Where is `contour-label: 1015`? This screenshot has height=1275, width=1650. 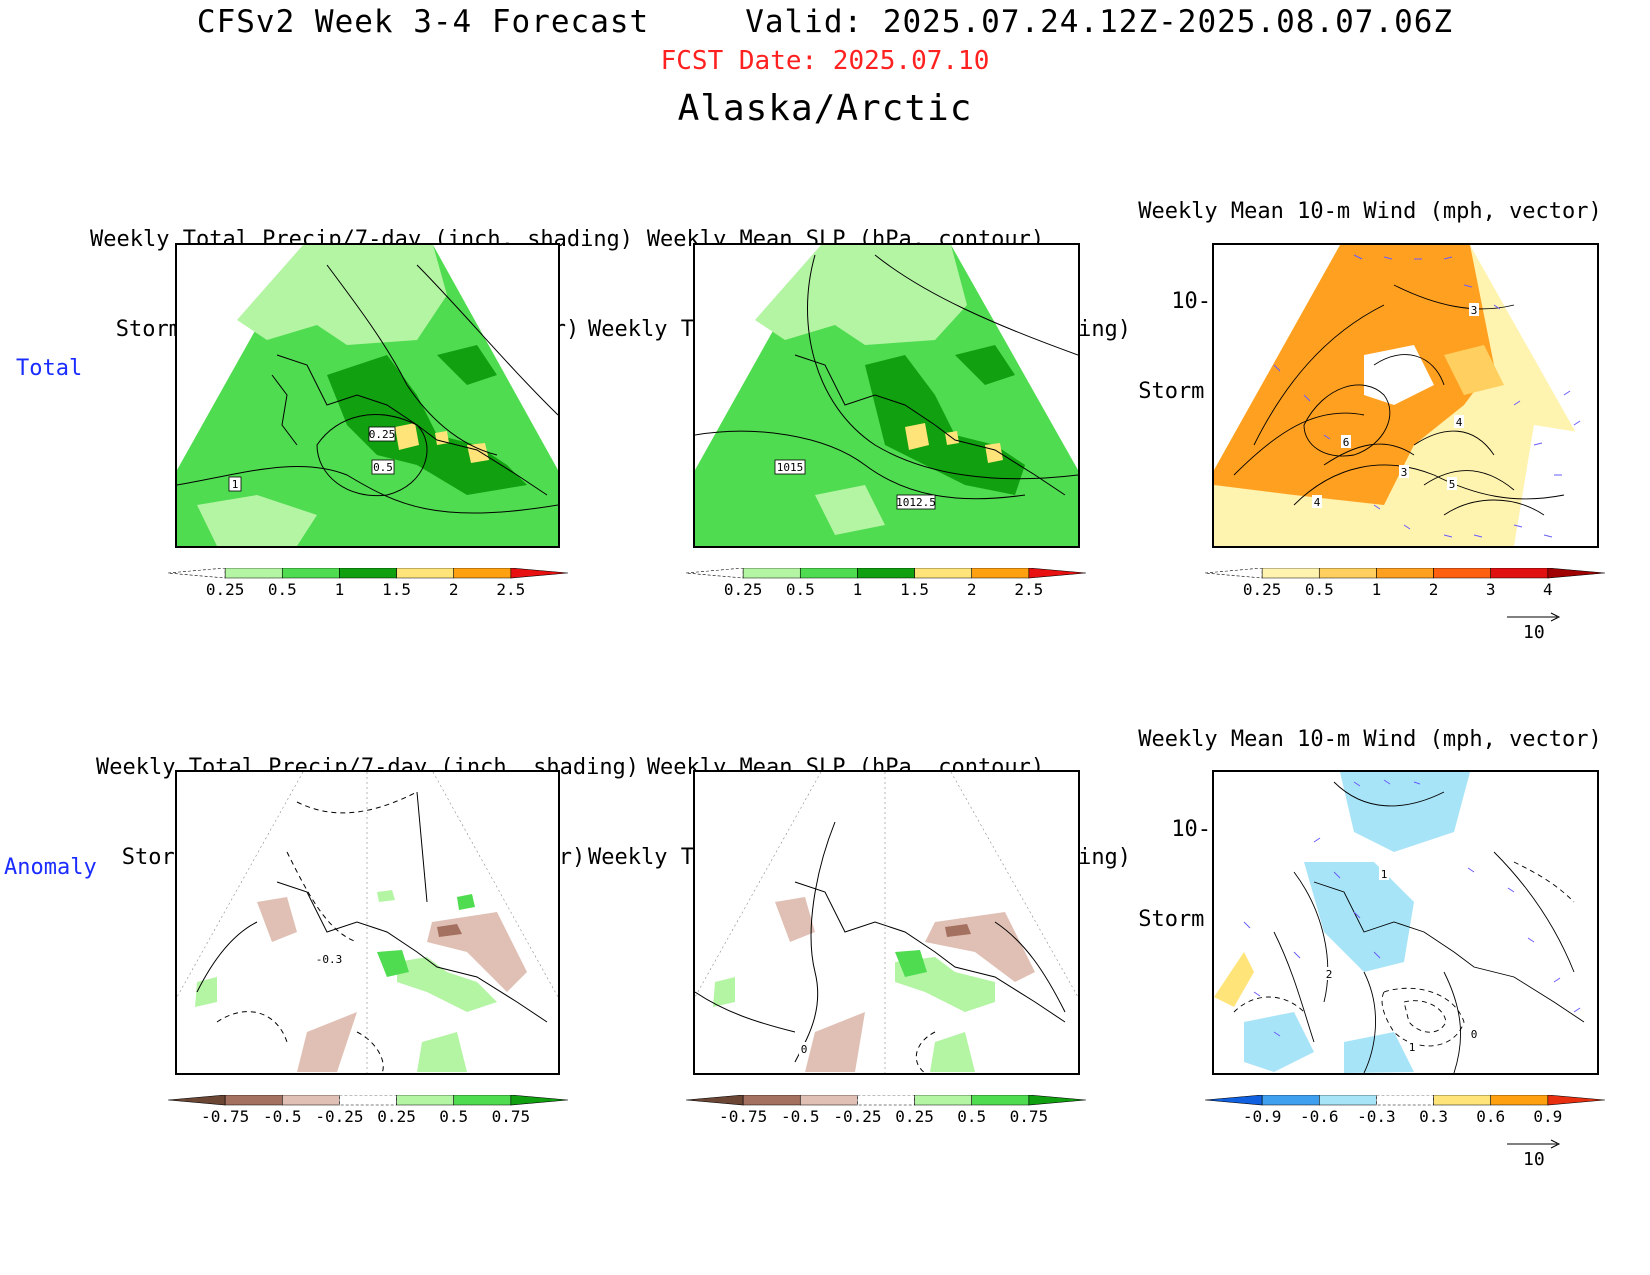 contour-label: 1015 is located at coordinates (790, 467).